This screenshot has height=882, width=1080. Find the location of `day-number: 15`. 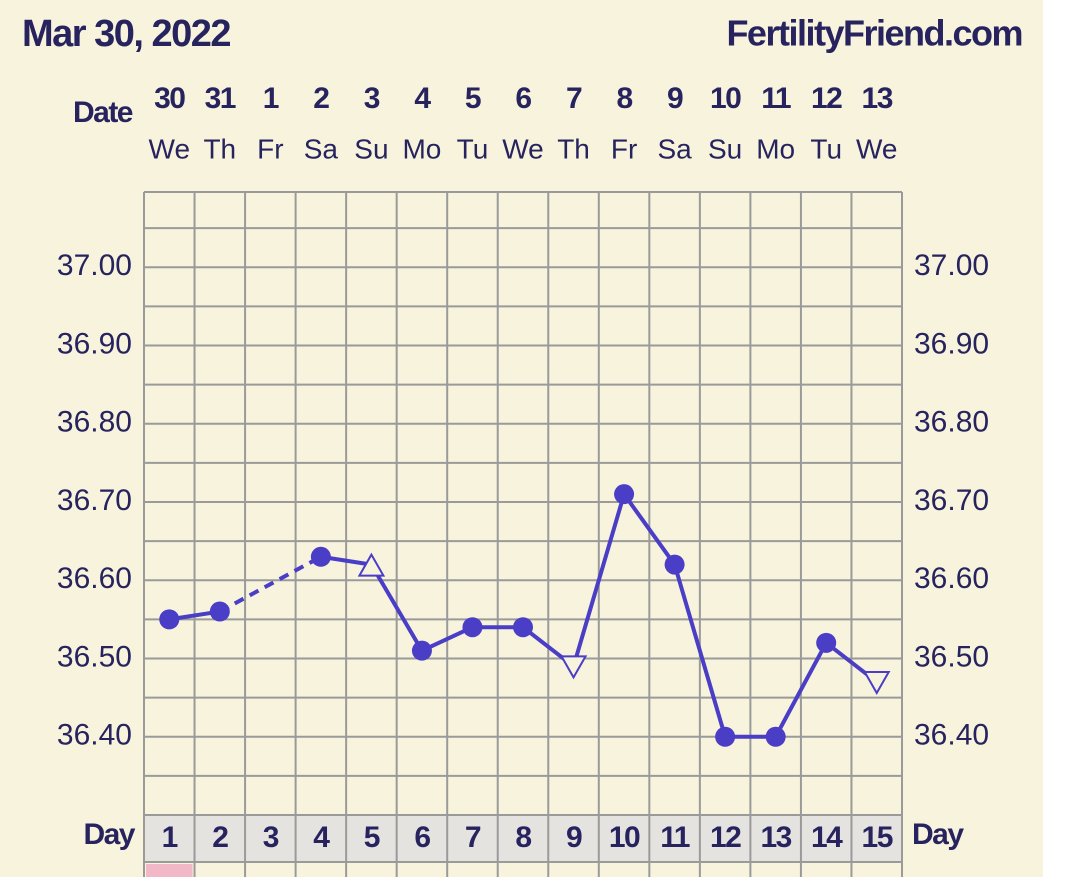

day-number: 15 is located at coordinates (877, 837).